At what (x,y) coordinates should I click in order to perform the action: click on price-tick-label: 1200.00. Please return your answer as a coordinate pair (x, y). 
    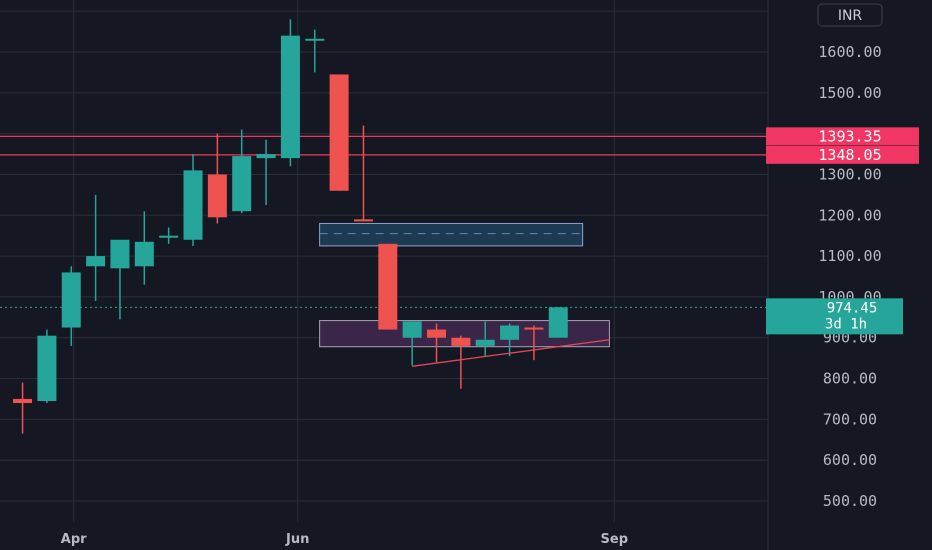
    Looking at the image, I should click on (849, 215).